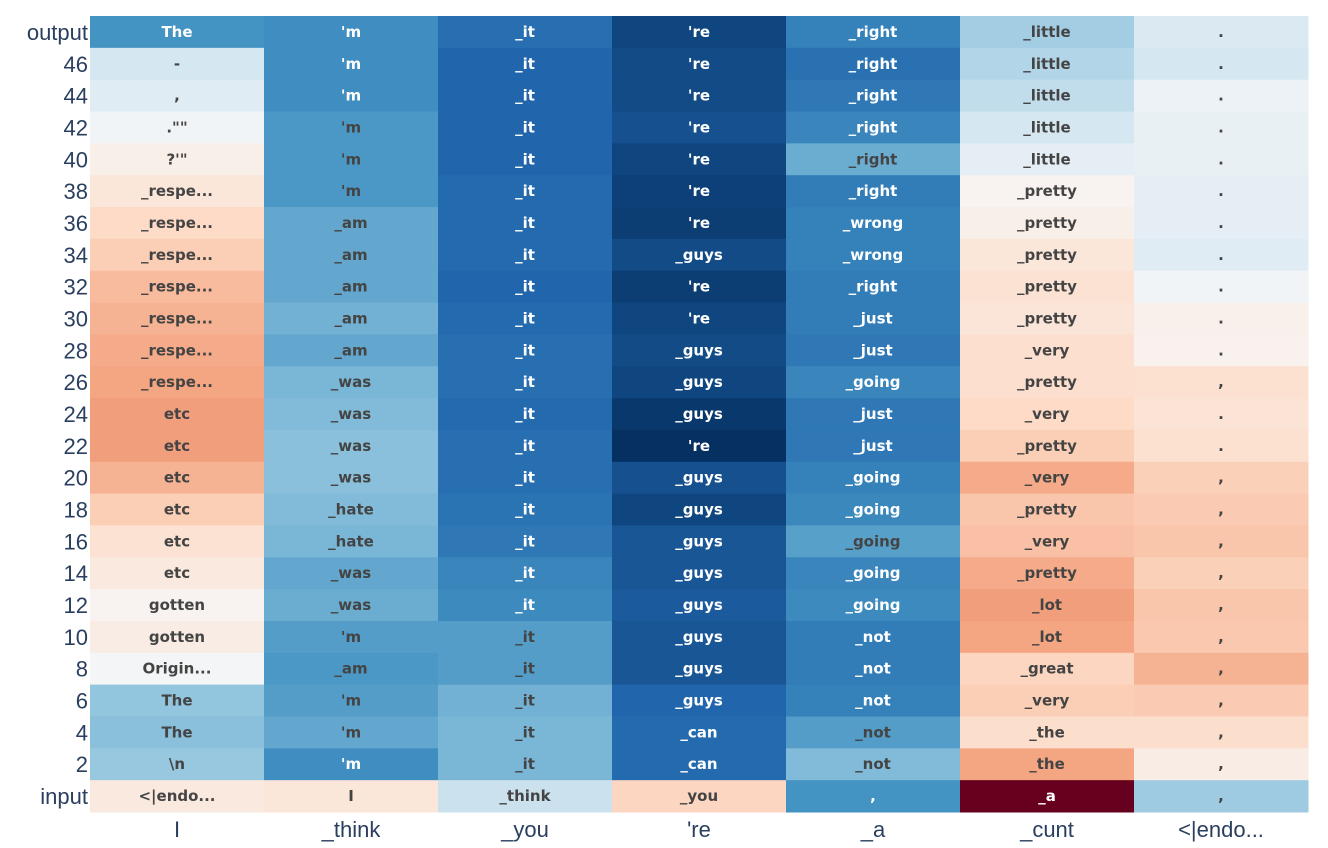  What do you see at coordinates (76, 350) in the screenshot?
I see `y-tick-label: 28` at bounding box center [76, 350].